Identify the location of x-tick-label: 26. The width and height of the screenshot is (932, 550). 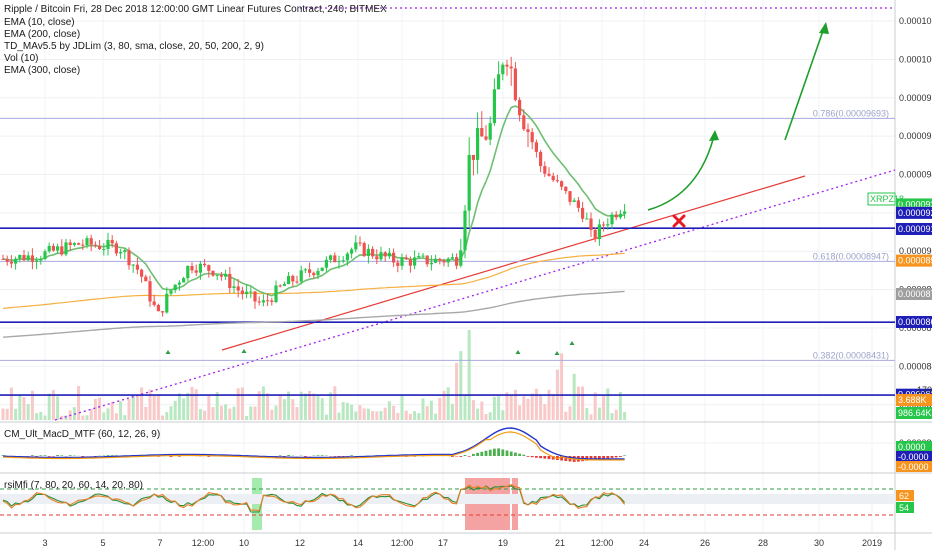
(705, 543).